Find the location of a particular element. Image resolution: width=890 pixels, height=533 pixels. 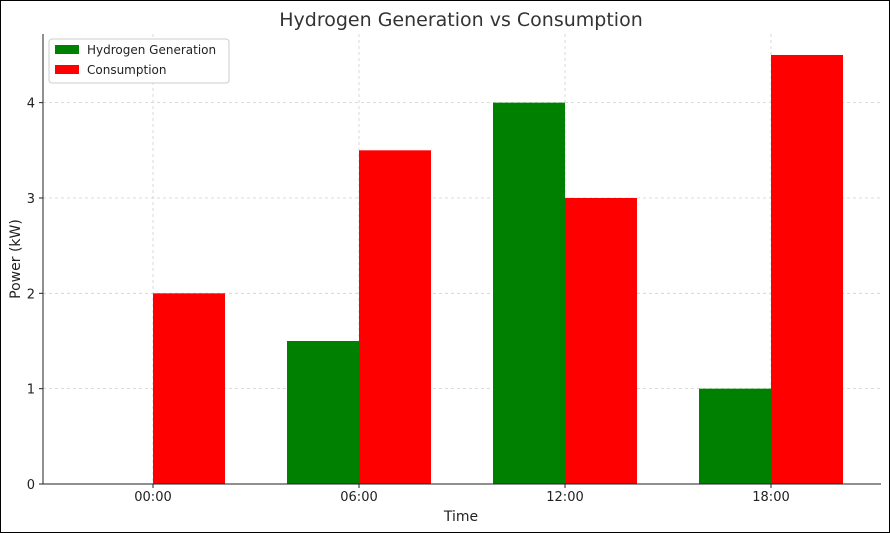

x-tick-label-0: 00:00 is located at coordinates (152, 497).